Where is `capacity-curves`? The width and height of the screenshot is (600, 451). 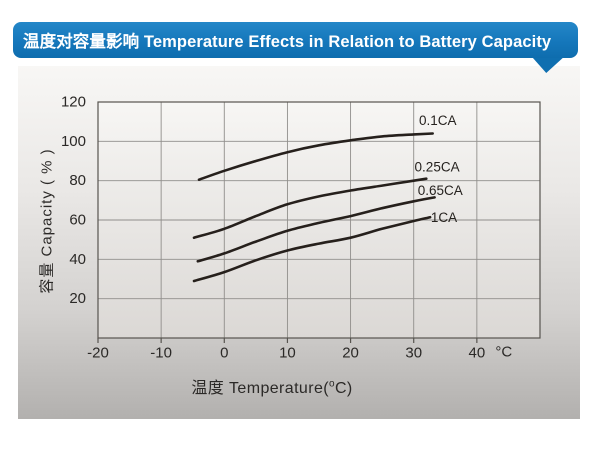
capacity-curves is located at coordinates (314, 207).